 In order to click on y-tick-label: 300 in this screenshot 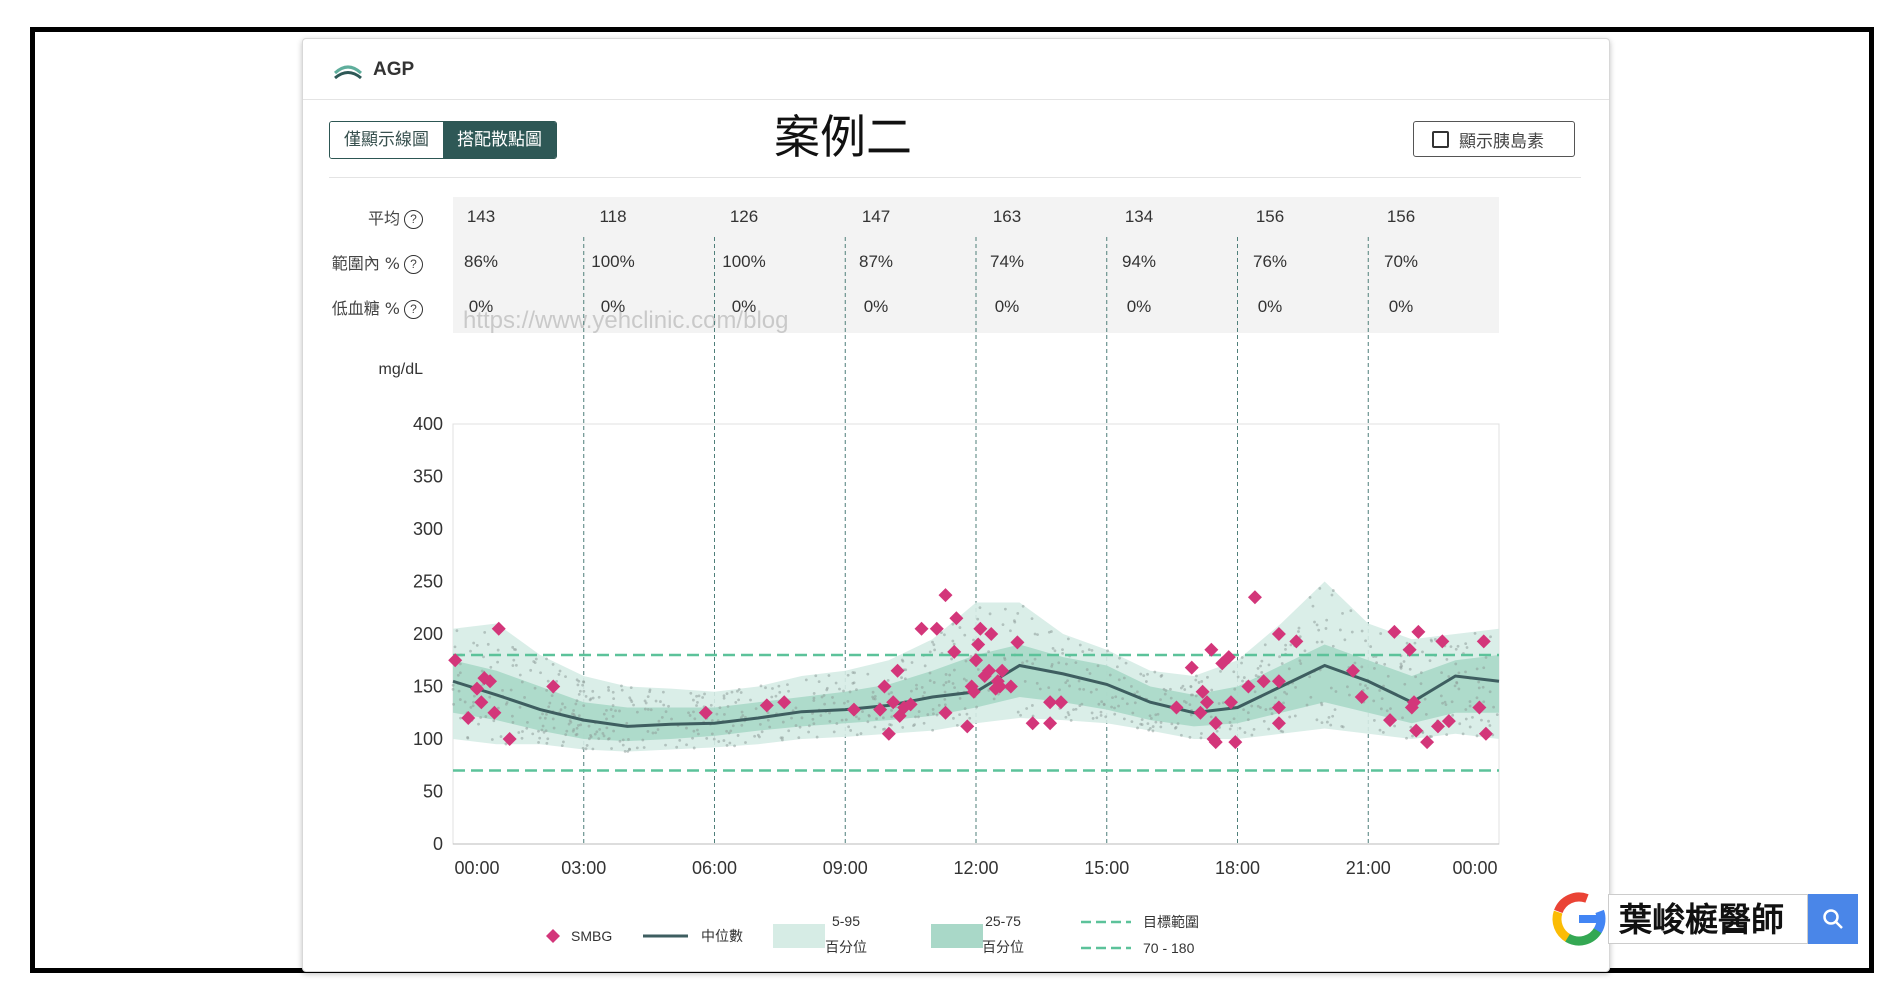, I will do `click(428, 529)`.